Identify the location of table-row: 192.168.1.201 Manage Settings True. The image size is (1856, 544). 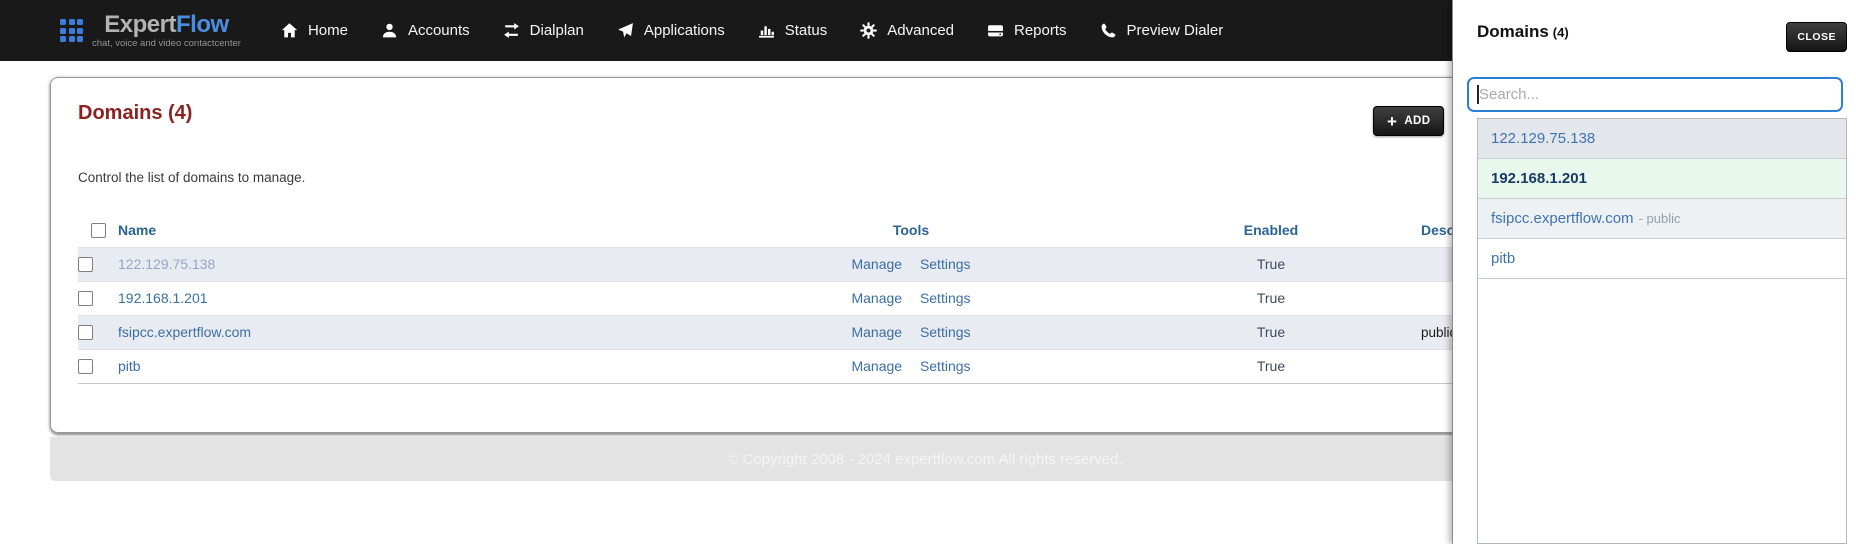
(926, 298).